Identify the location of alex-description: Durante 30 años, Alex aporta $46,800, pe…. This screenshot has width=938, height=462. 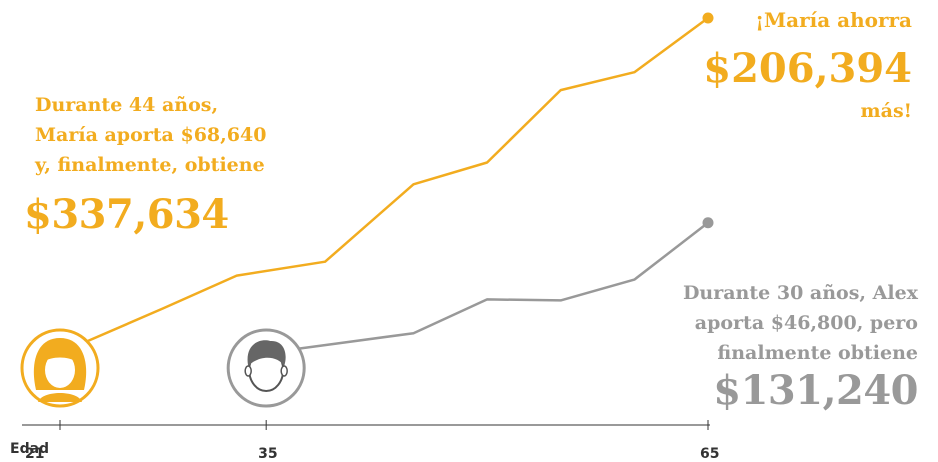
(800, 323).